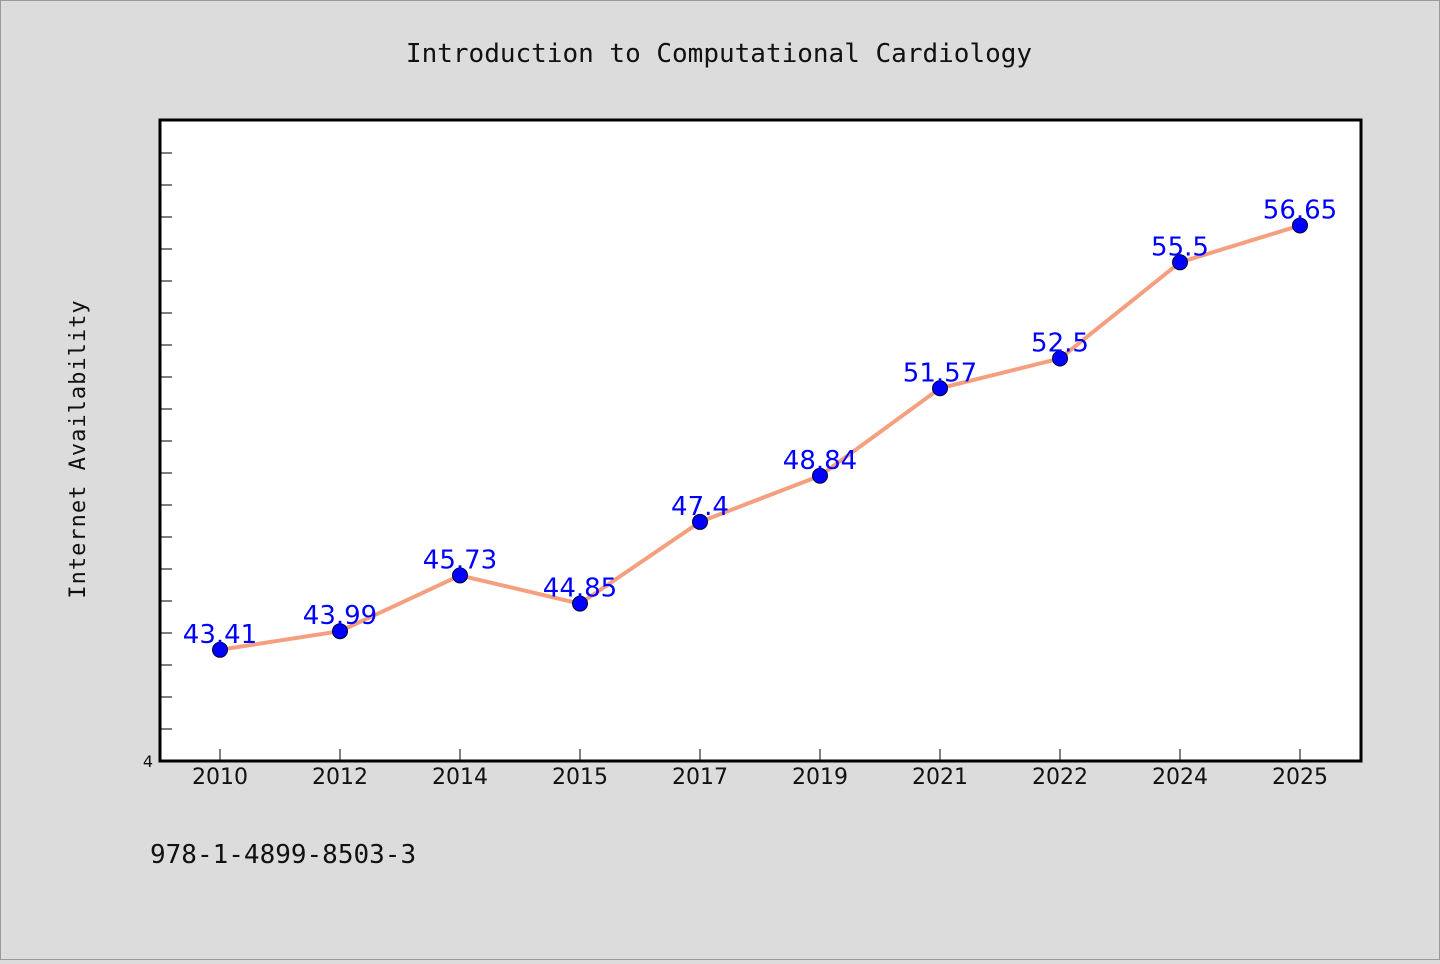 The height and width of the screenshot is (964, 1440). I want to click on data-label: 45.73, so click(460, 560).